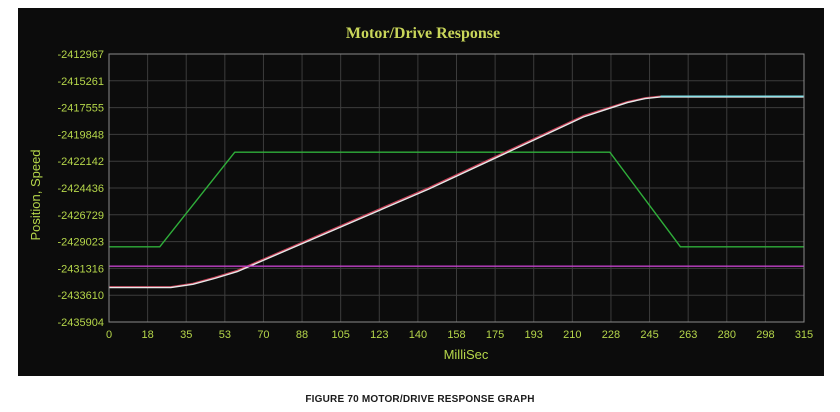 The image size is (840, 412). What do you see at coordinates (534, 335) in the screenshot?
I see `x-tick-label: 193` at bounding box center [534, 335].